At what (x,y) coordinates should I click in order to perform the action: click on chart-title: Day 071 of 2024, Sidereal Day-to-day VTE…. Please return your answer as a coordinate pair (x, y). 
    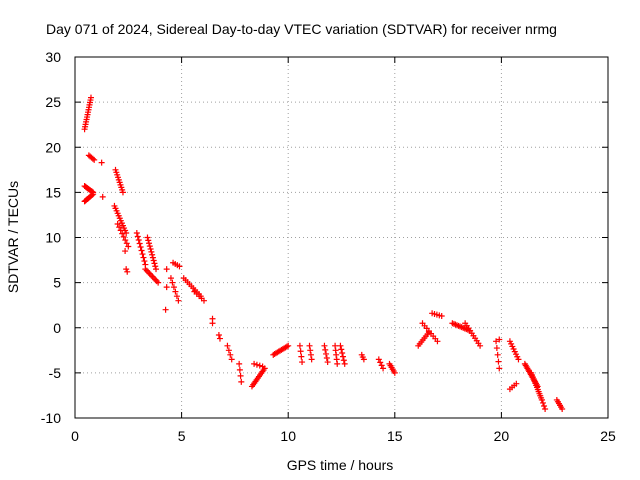
    Looking at the image, I should click on (301, 29).